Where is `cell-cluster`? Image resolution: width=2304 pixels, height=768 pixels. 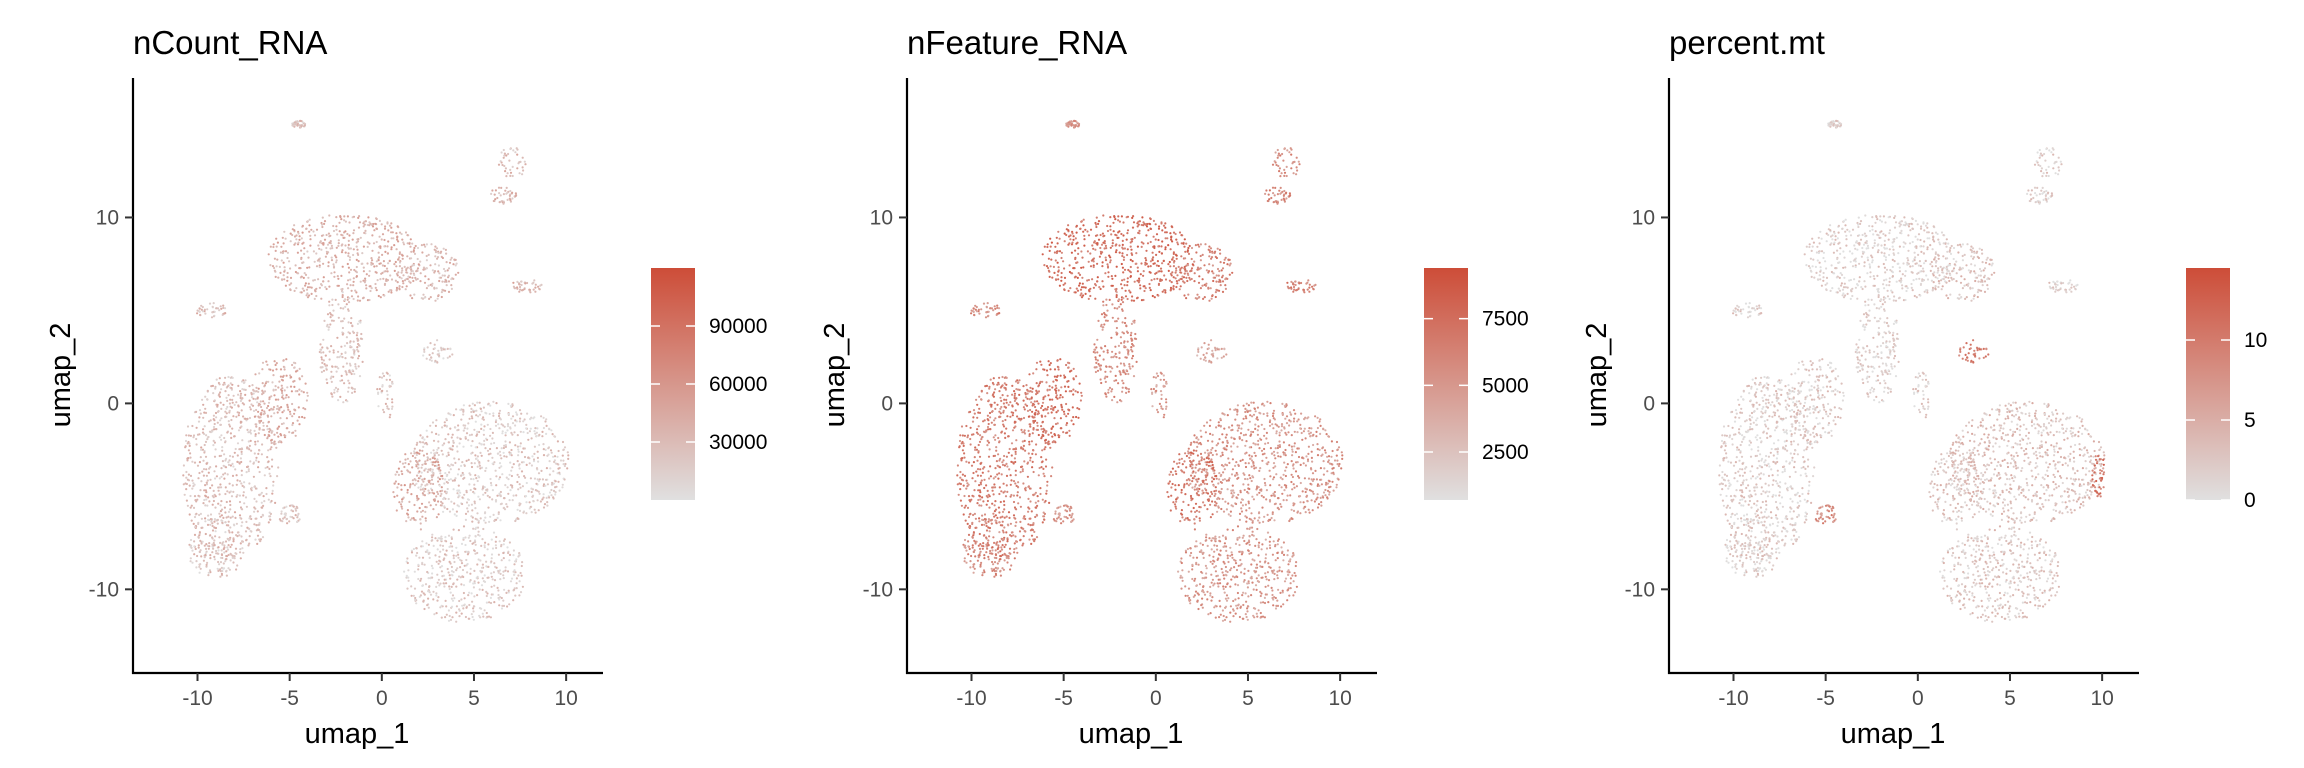
cell-cluster is located at coordinates (464, 574).